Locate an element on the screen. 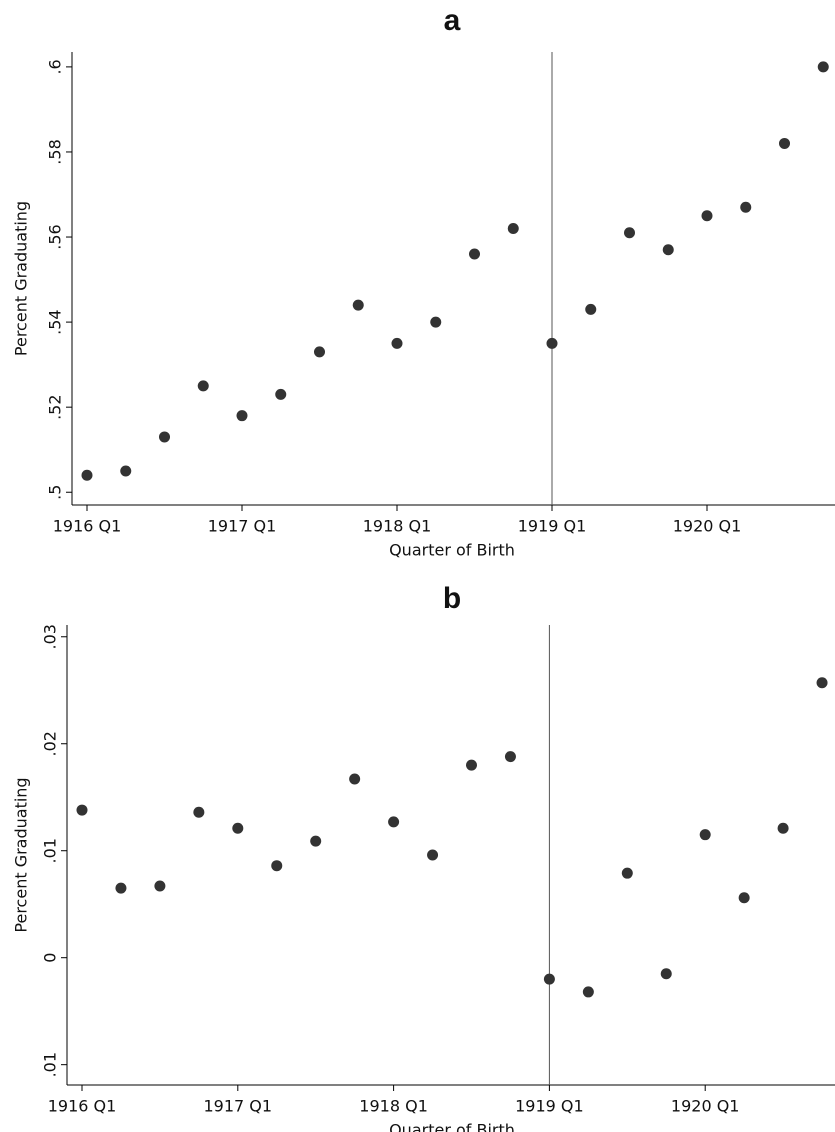 The width and height of the screenshot is (835, 1132). y-tick-label: .58 is located at coordinates (55, 151).